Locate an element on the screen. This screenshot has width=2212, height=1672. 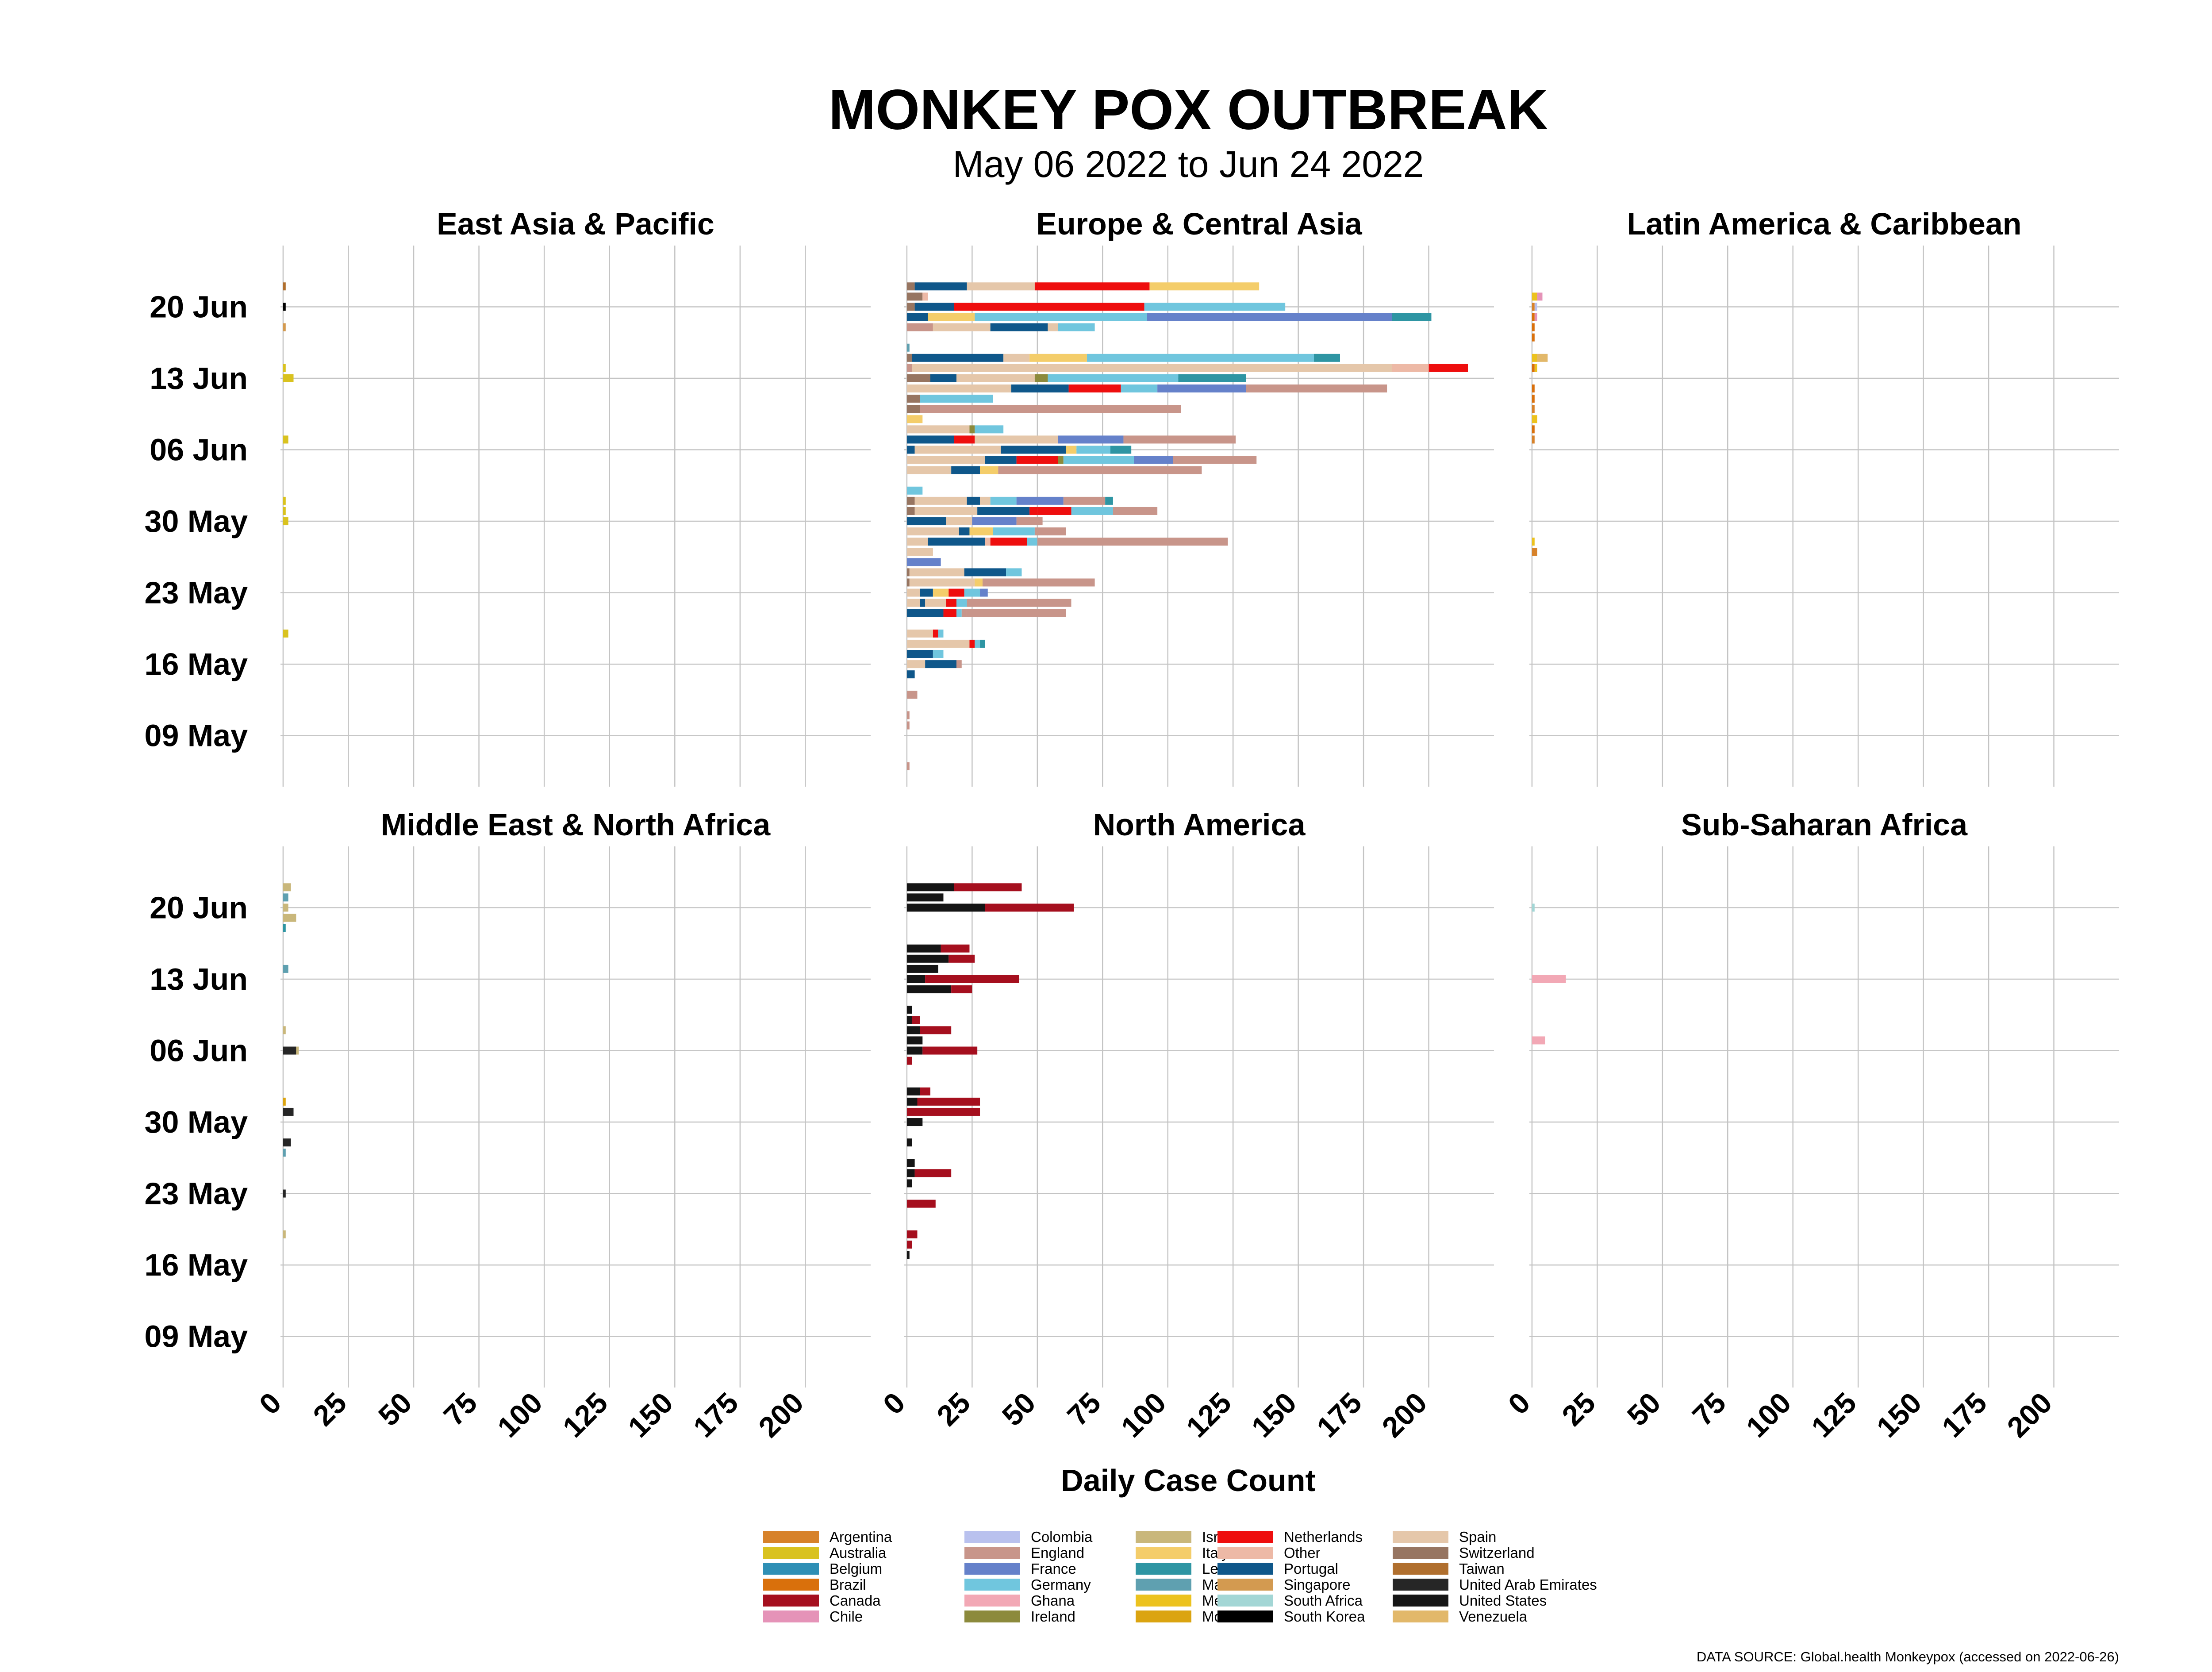
bar-segment-singapore is located at coordinates (285, 327).